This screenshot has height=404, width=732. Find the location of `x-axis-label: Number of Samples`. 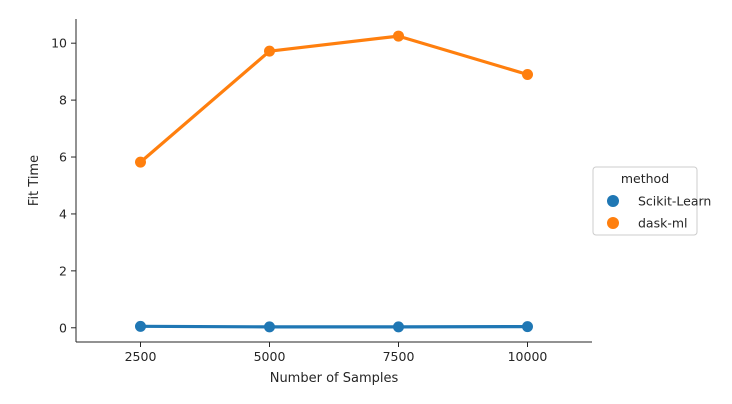

x-axis-label: Number of Samples is located at coordinates (334, 378).